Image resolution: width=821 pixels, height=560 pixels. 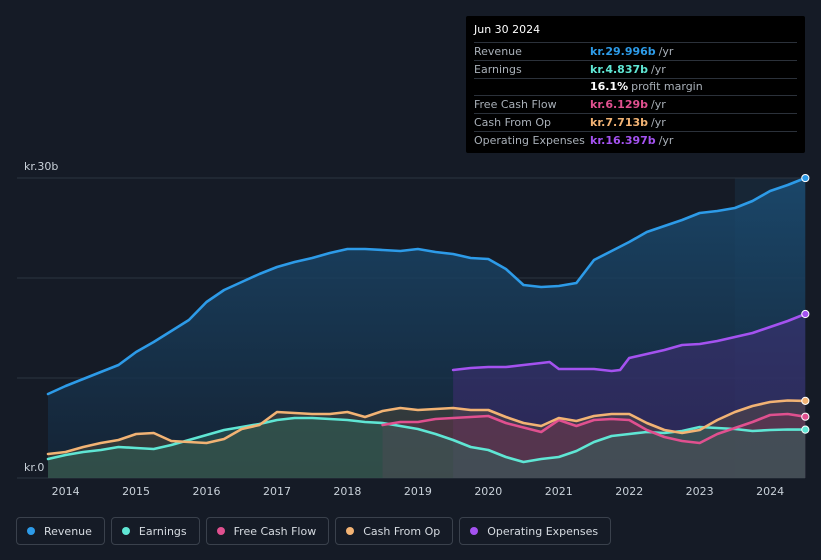 I want to click on legend-item-free-cash-flow: Free Cash Flow, so click(x=267, y=531).